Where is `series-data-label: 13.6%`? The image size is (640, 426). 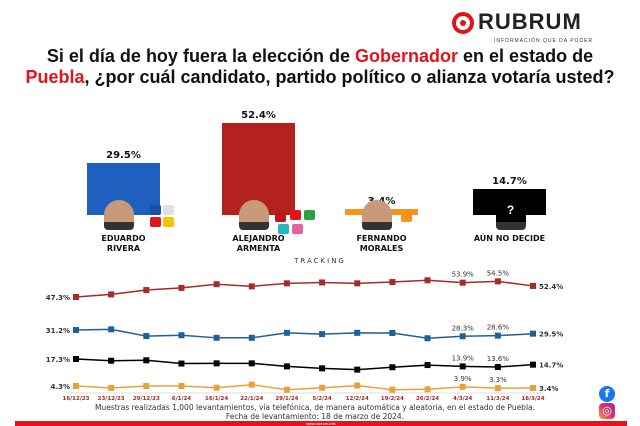
series-data-label: 13.6% is located at coordinates (498, 359).